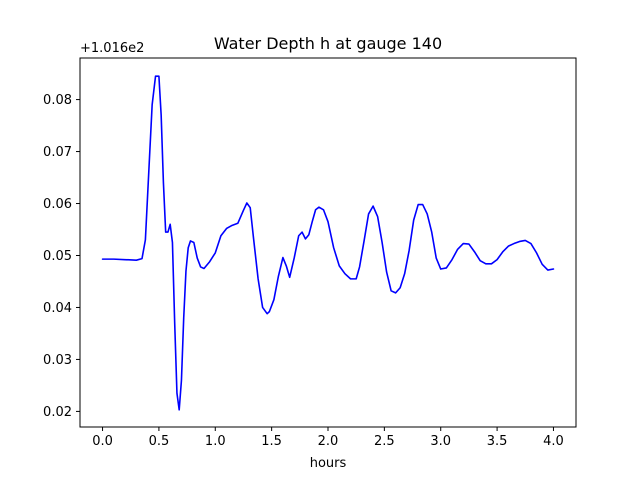 This screenshot has width=640, height=480. What do you see at coordinates (57, 100) in the screenshot?
I see `y-tick-label: 0.08` at bounding box center [57, 100].